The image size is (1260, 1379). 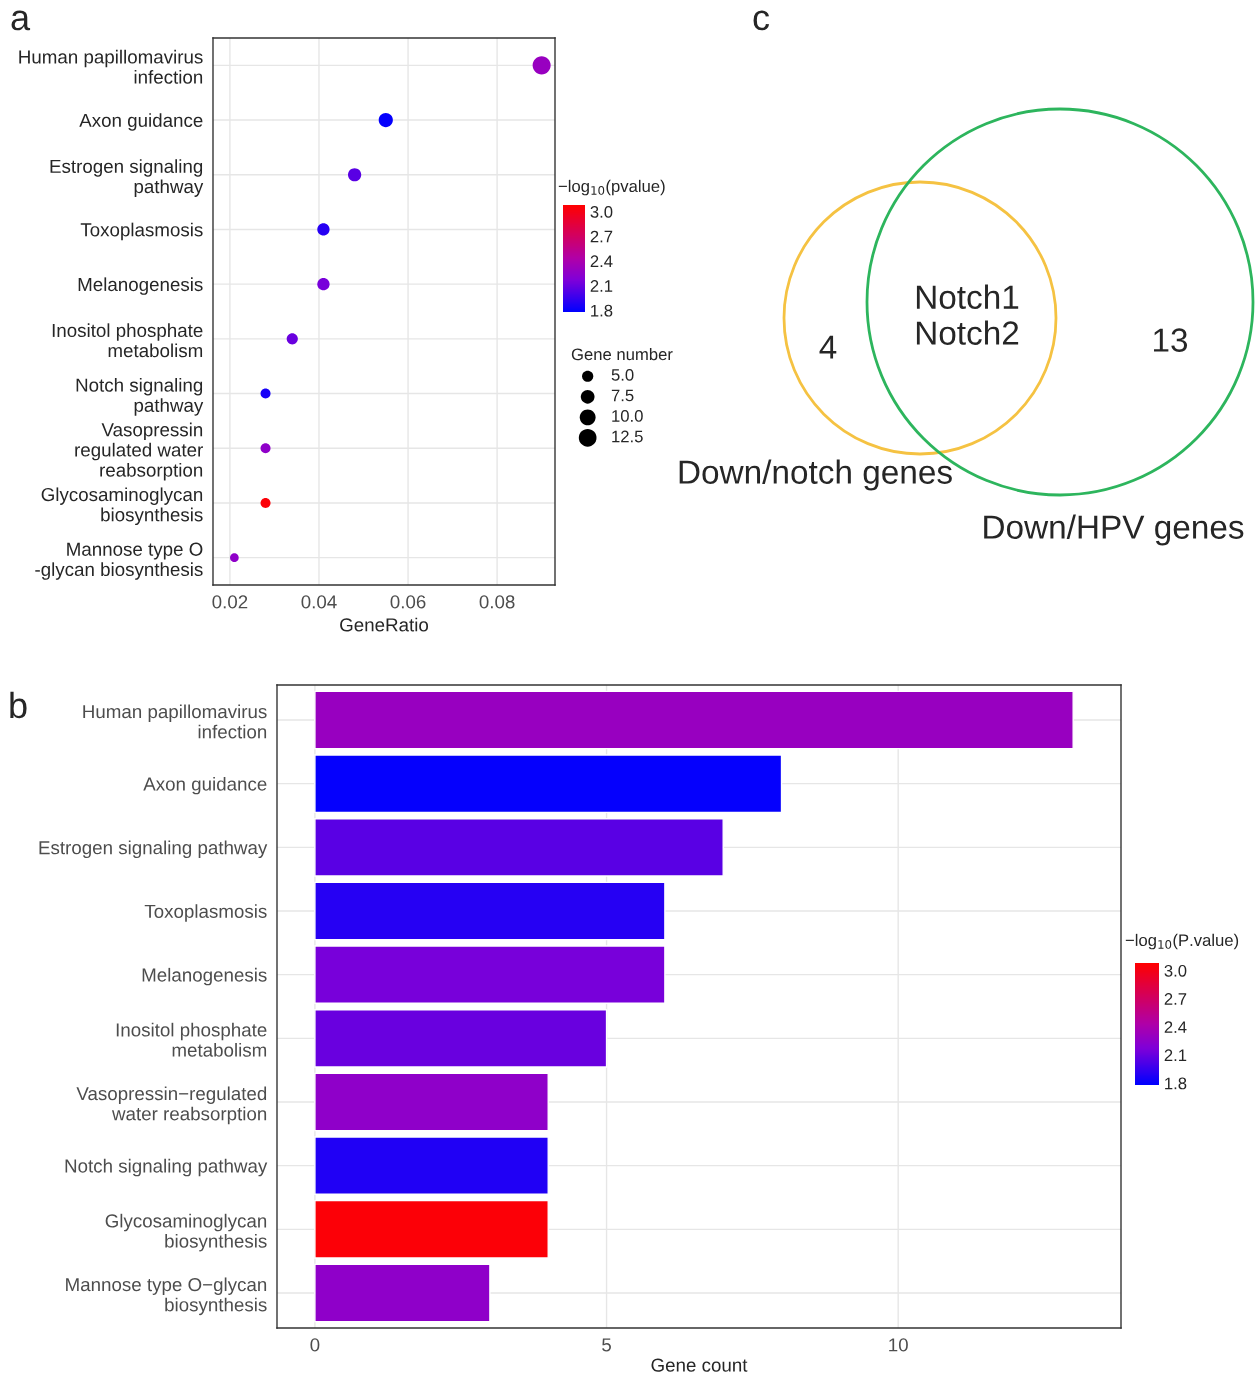 What do you see at coordinates (1171, 340) in the screenshot?
I see `data-label: 13` at bounding box center [1171, 340].